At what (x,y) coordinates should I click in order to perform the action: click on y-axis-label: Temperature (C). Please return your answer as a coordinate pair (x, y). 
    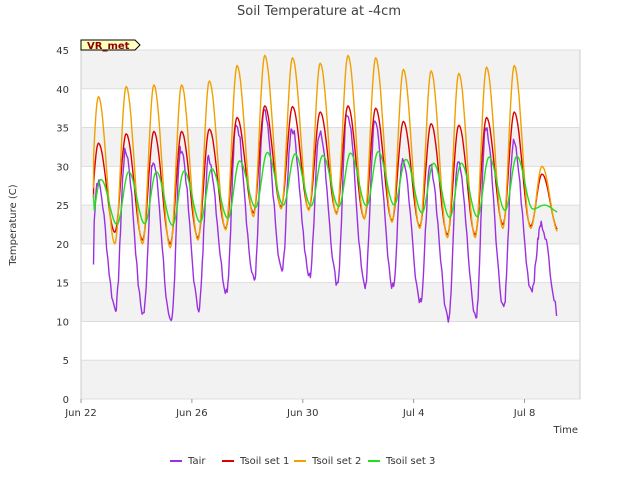
    Looking at the image, I should click on (13, 225).